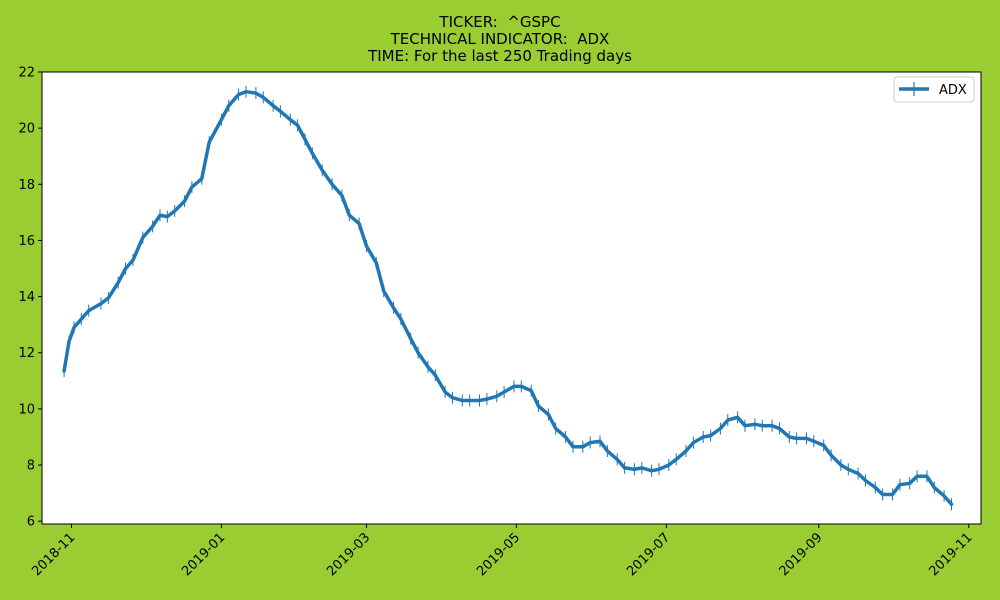  Describe the element at coordinates (500, 22) in the screenshot. I see `title-line-ticker: TICKER: ^GSPC` at that location.